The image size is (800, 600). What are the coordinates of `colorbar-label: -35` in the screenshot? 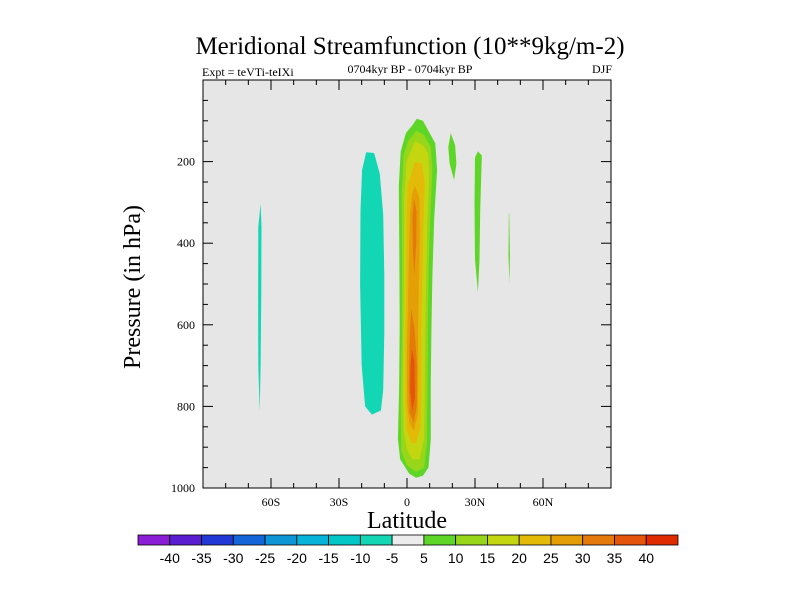 It's located at (201, 558).